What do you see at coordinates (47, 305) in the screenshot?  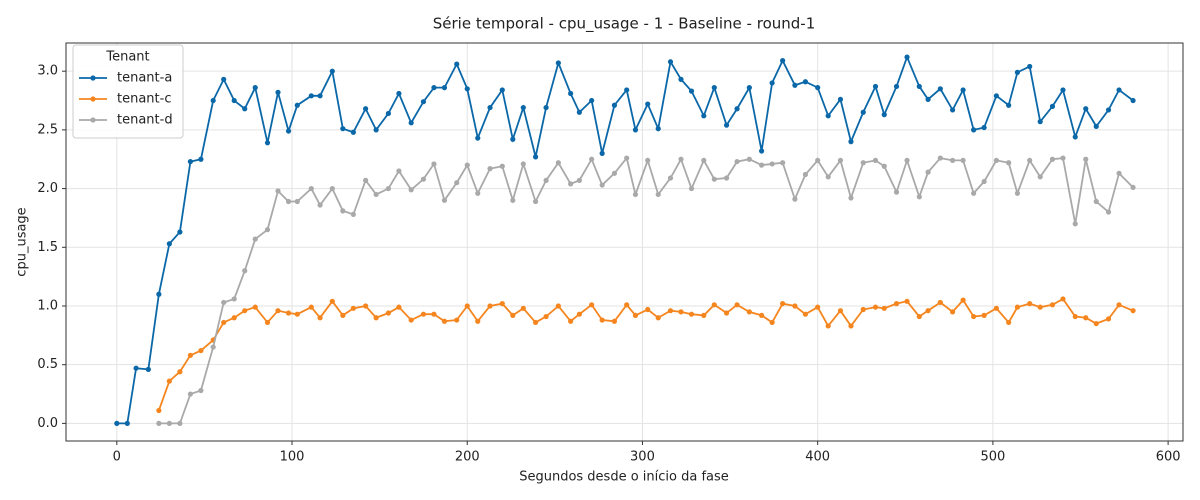 I see `y-tick-label: 1.0` at bounding box center [47, 305].